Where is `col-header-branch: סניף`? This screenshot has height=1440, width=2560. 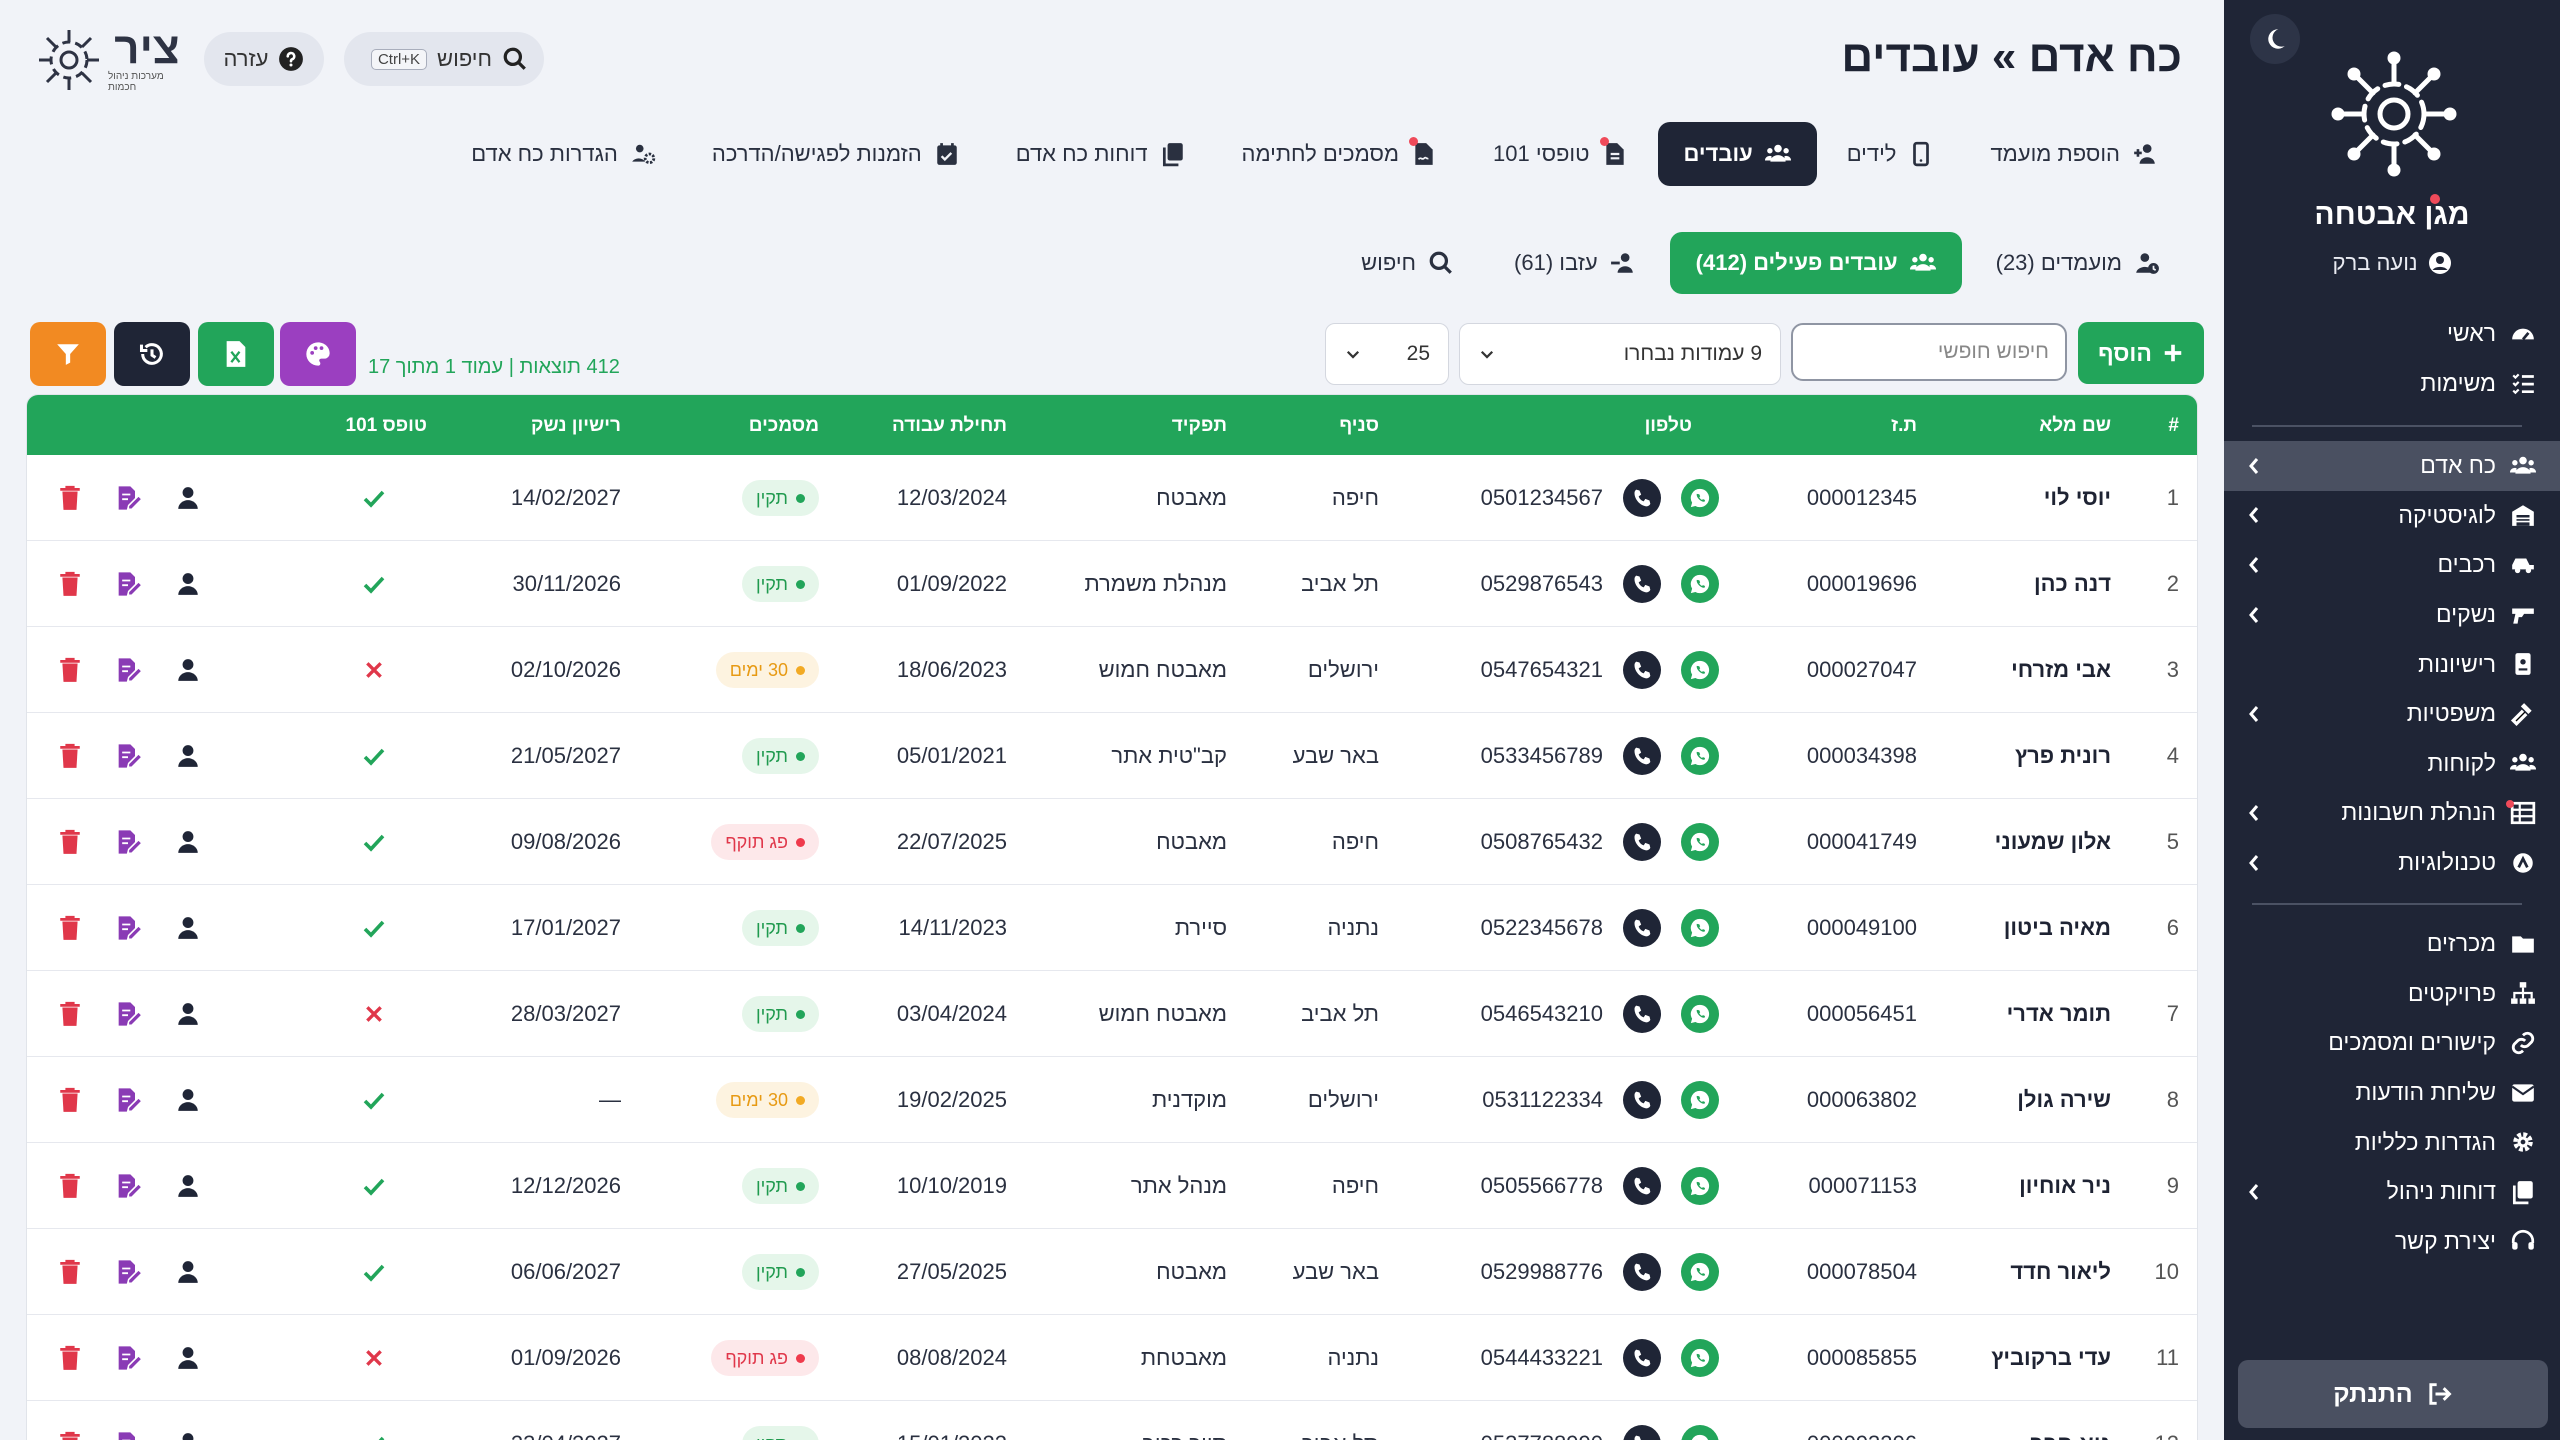 col-header-branch: סניף is located at coordinates (1359, 425).